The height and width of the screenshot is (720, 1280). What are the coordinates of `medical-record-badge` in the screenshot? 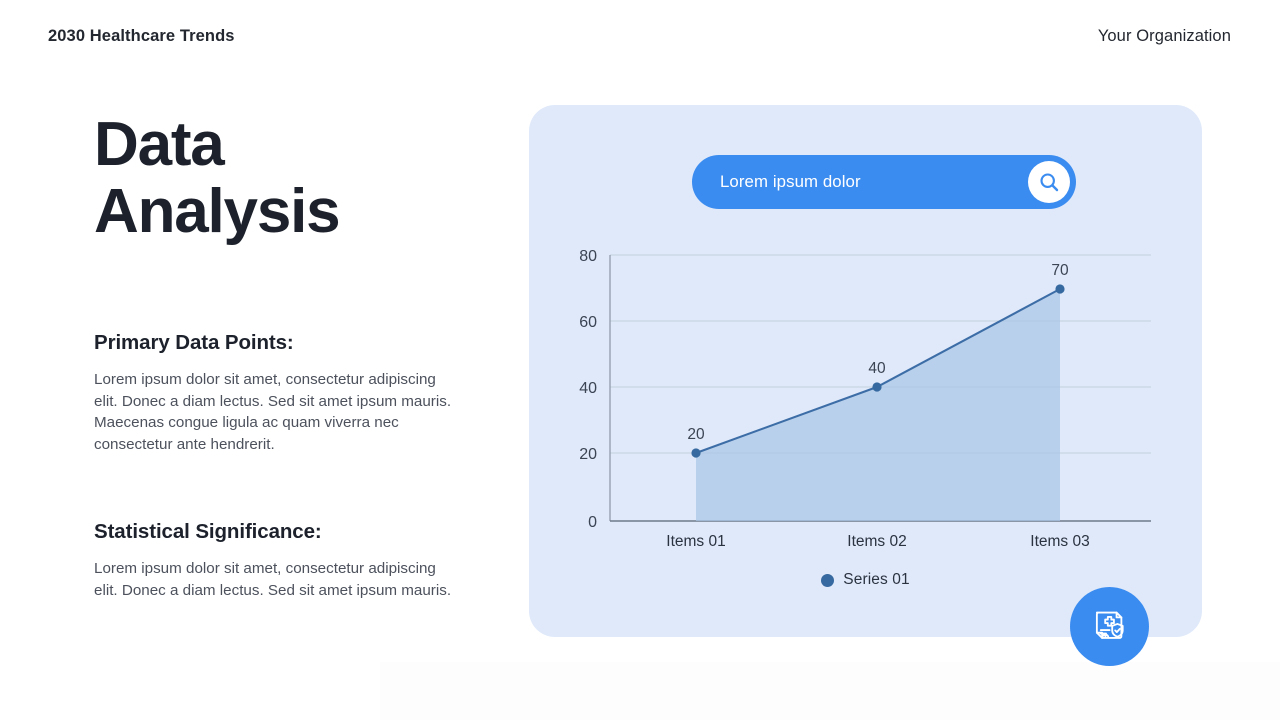 It's located at (1109, 626).